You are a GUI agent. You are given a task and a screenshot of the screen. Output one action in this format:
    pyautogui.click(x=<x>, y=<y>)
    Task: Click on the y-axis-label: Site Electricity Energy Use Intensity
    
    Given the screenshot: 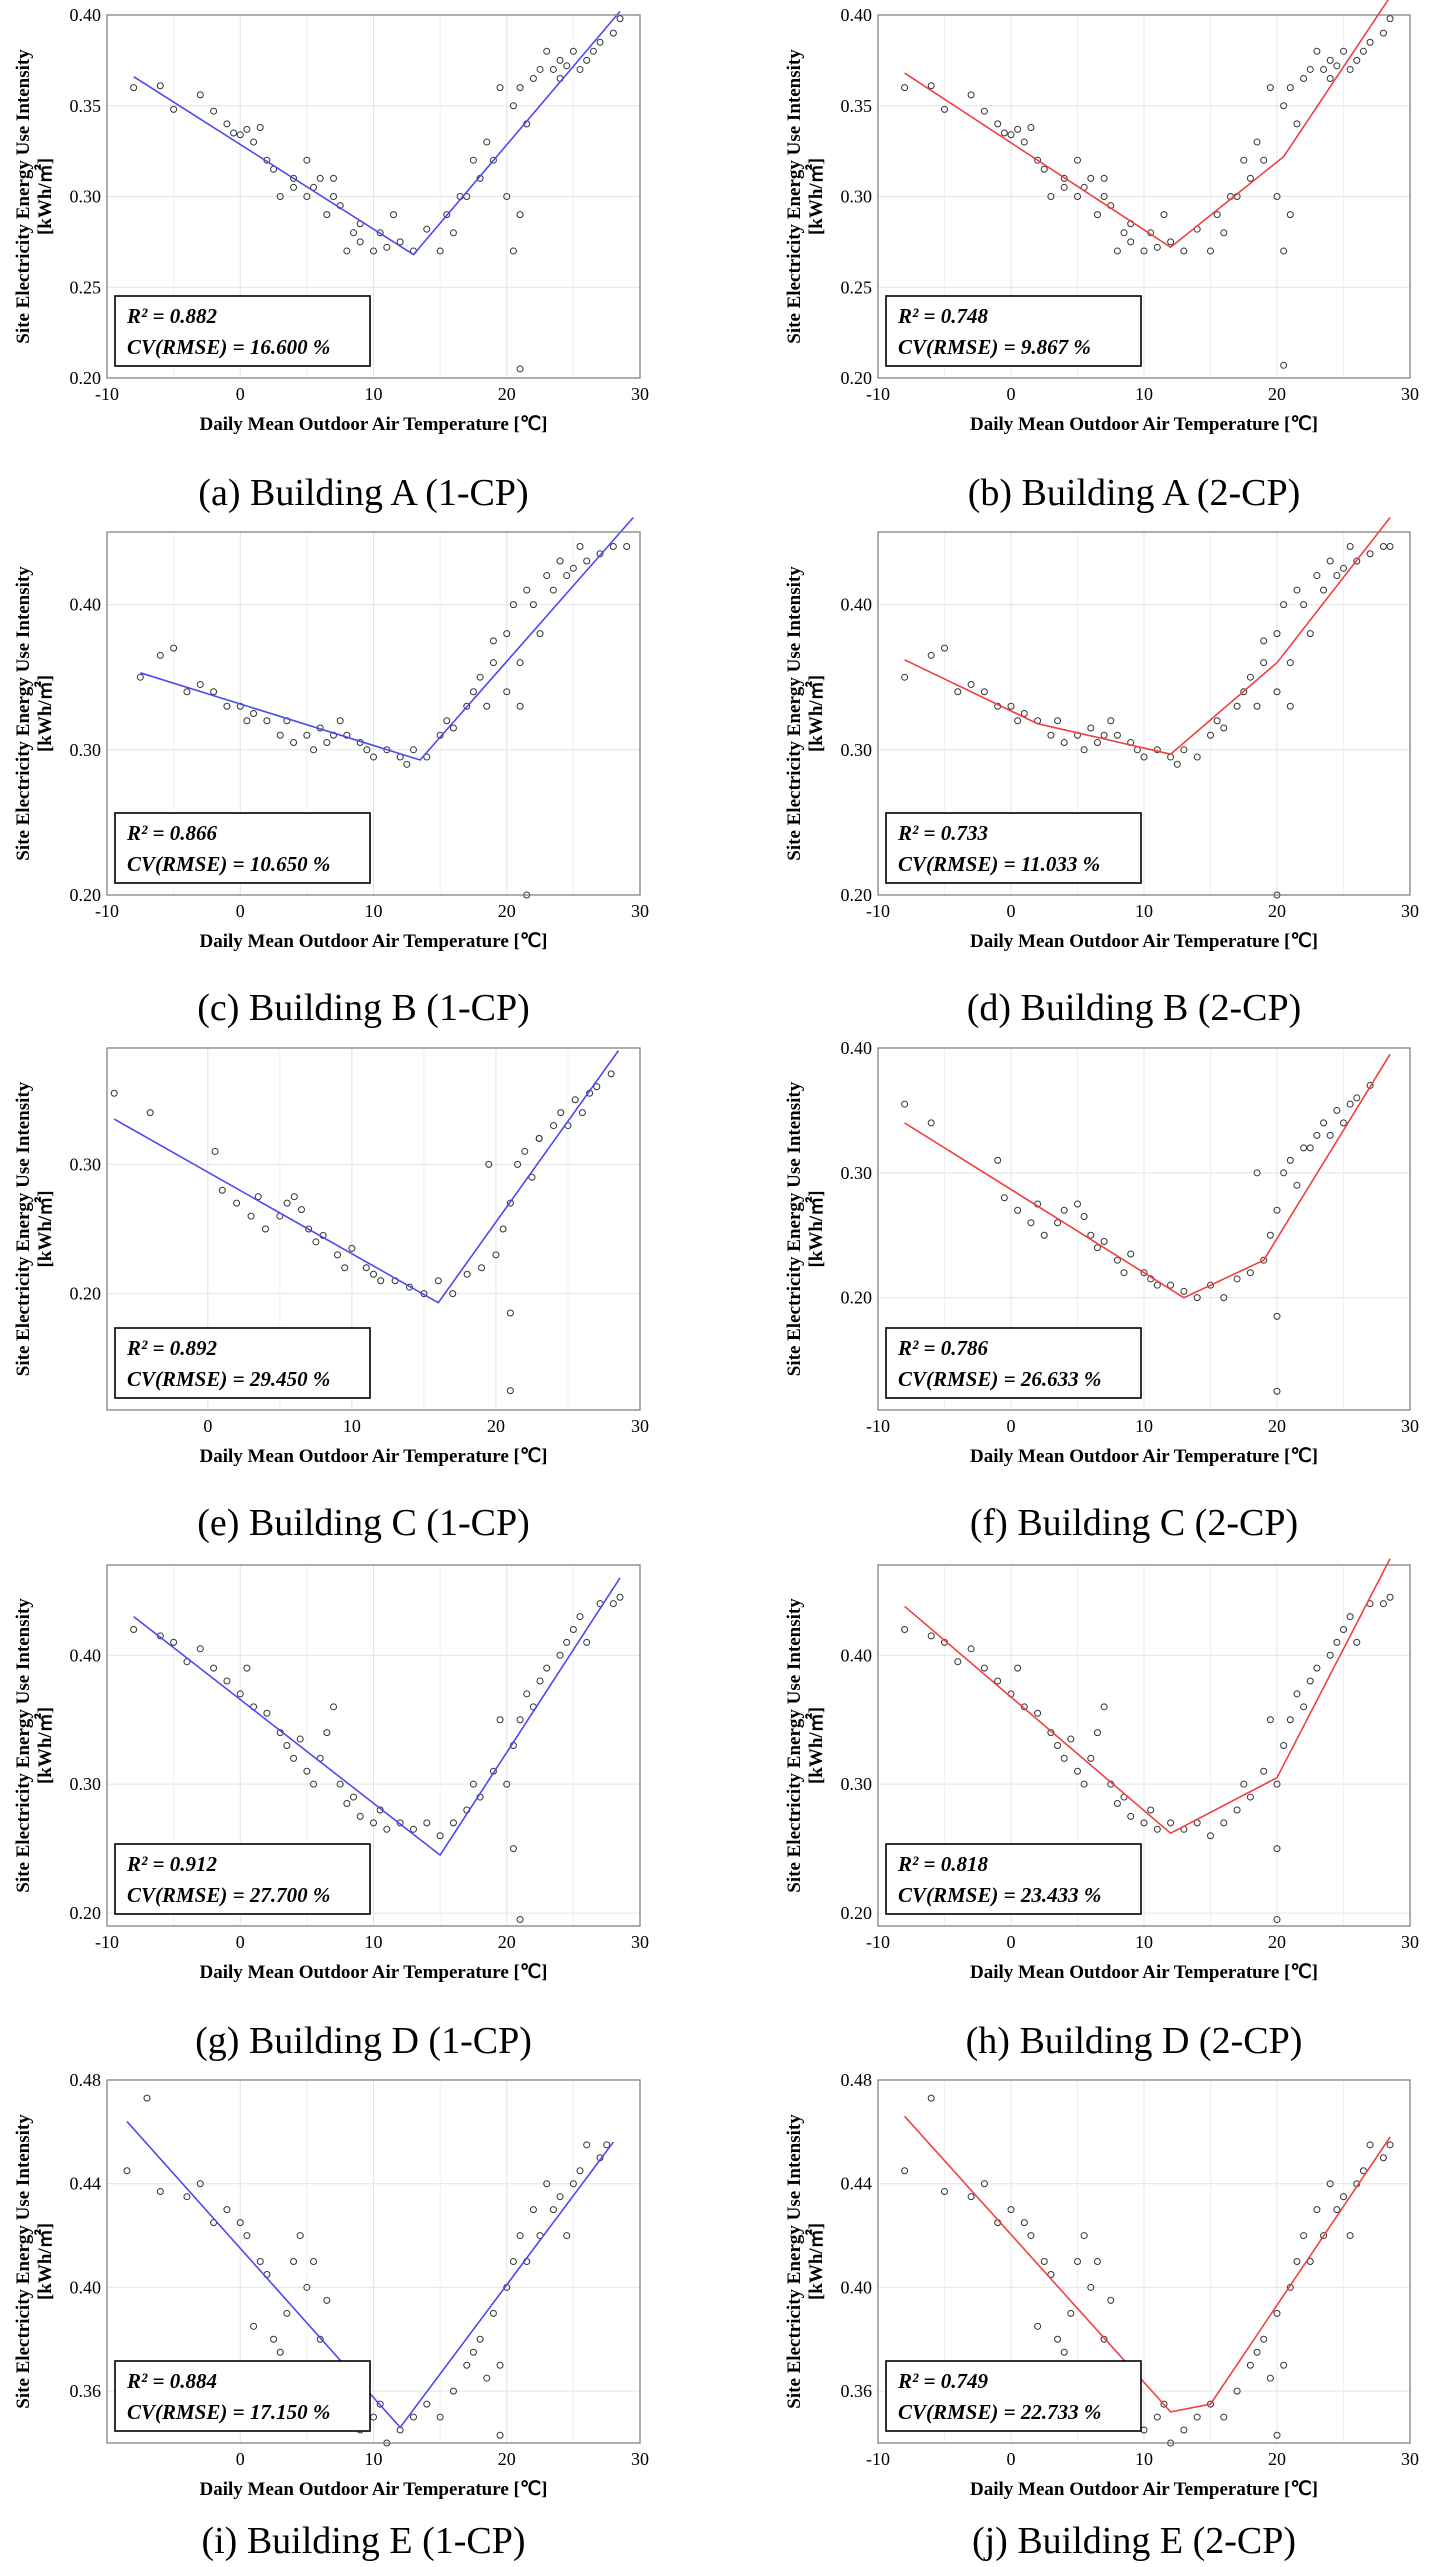 What is the action you would take?
    pyautogui.click(x=794, y=713)
    